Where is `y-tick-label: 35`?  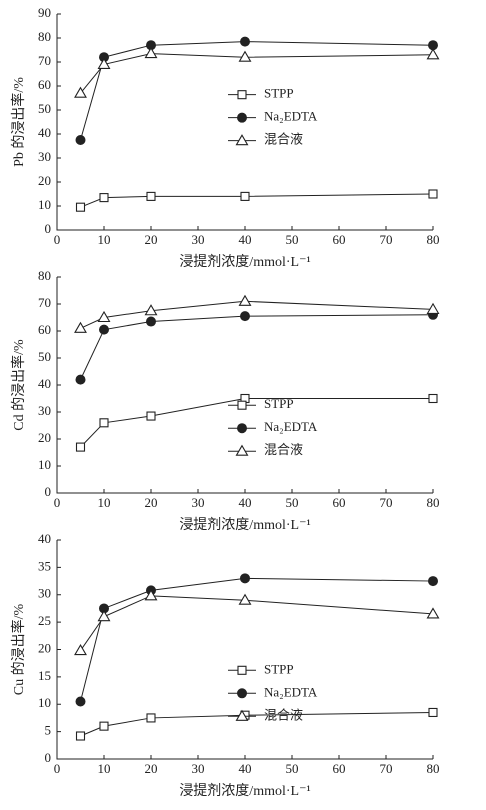
y-tick-label: 35 is located at coordinates (44, 565).